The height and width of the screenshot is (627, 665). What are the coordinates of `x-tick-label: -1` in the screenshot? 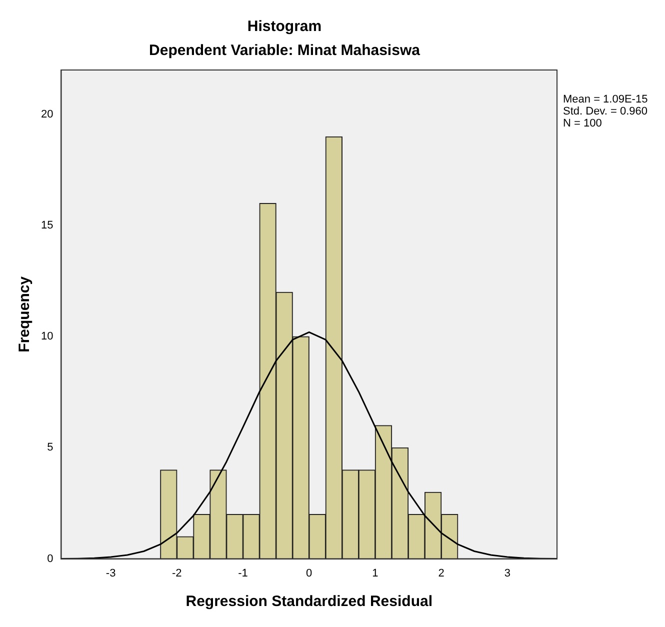 It's located at (243, 573).